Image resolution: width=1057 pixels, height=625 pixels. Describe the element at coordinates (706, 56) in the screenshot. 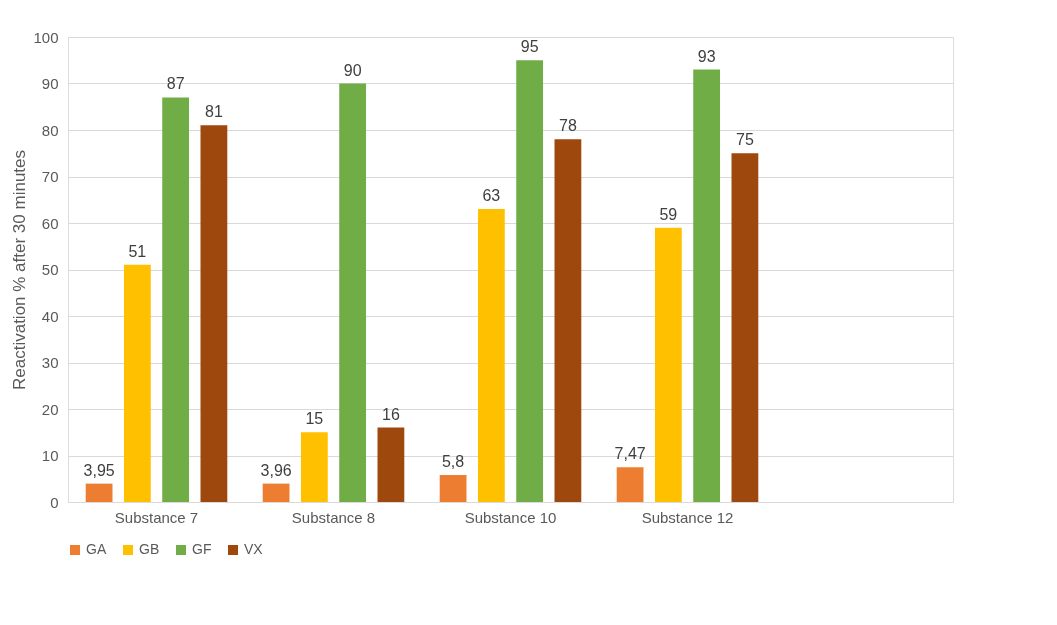

I see `data-label: 93` at that location.